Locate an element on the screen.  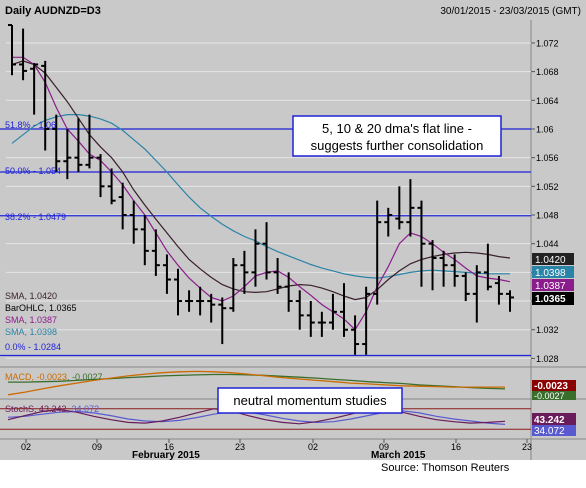
x-tick-label: 09 is located at coordinates (97, 447).